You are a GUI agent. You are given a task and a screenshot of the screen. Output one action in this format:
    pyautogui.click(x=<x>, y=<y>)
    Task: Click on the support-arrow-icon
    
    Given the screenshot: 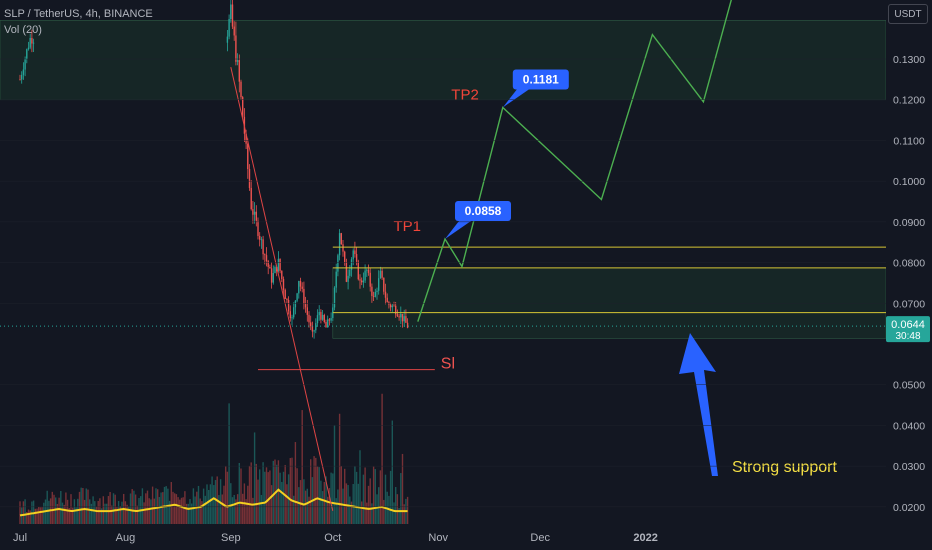 What is the action you would take?
    pyautogui.click(x=698, y=404)
    